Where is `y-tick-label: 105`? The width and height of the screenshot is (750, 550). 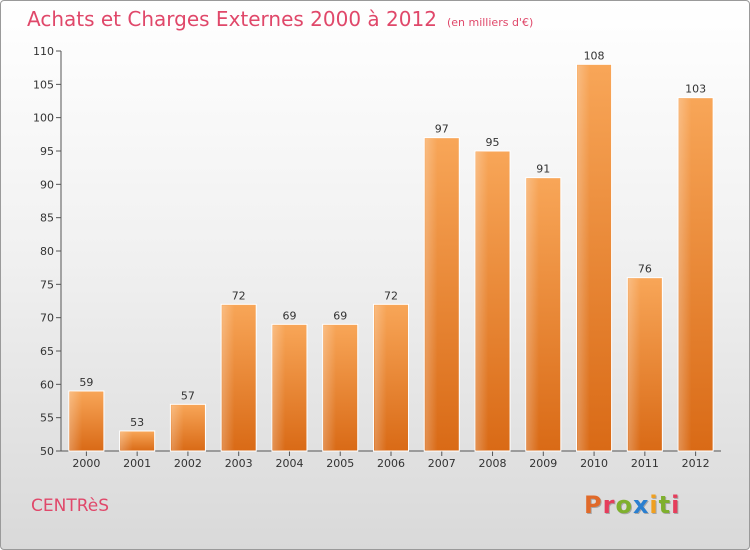 y-tick-label: 105 is located at coordinates (43, 84).